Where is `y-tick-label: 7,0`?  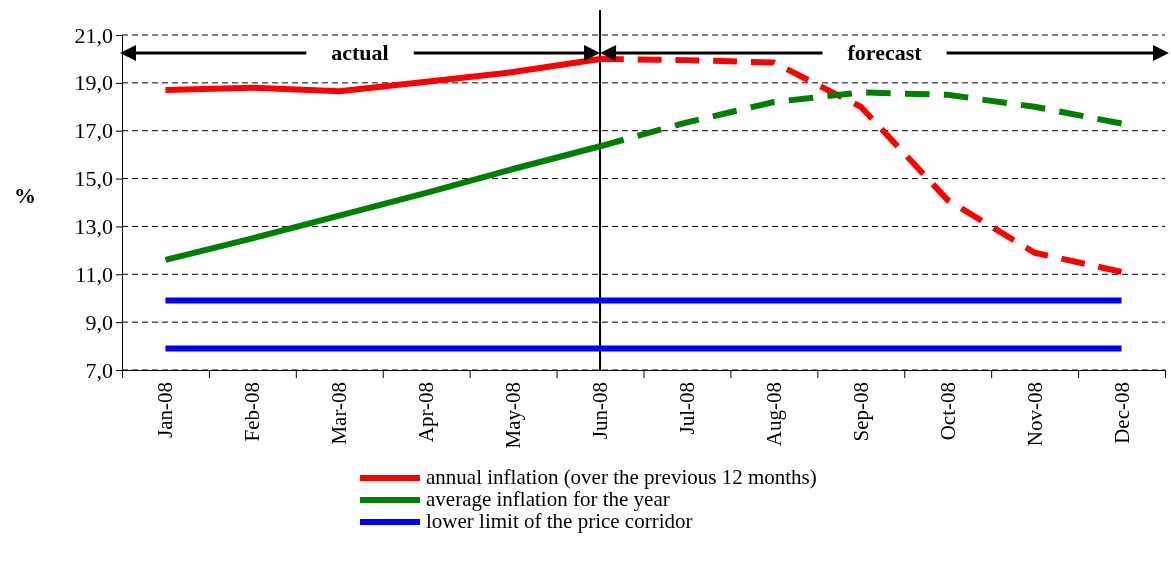 y-tick-label: 7,0 is located at coordinates (99, 370).